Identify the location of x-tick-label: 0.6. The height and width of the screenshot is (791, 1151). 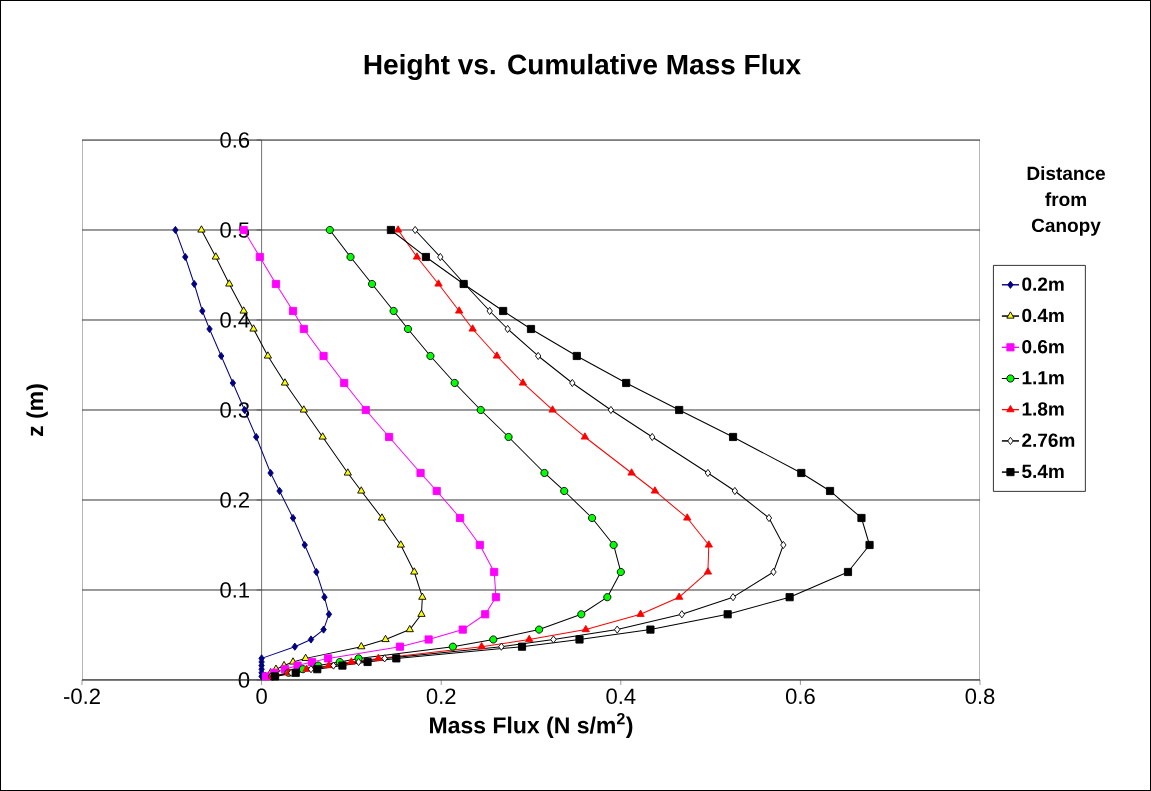
(800, 696).